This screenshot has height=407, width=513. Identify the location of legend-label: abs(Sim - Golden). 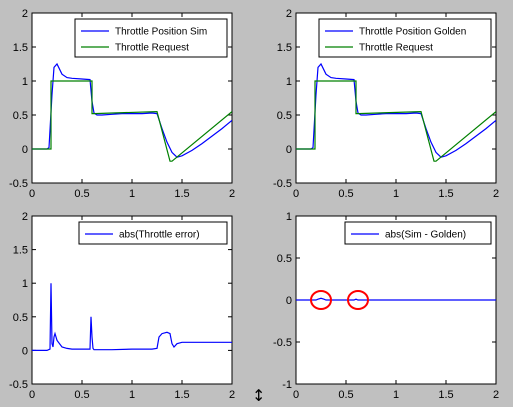
(425, 235).